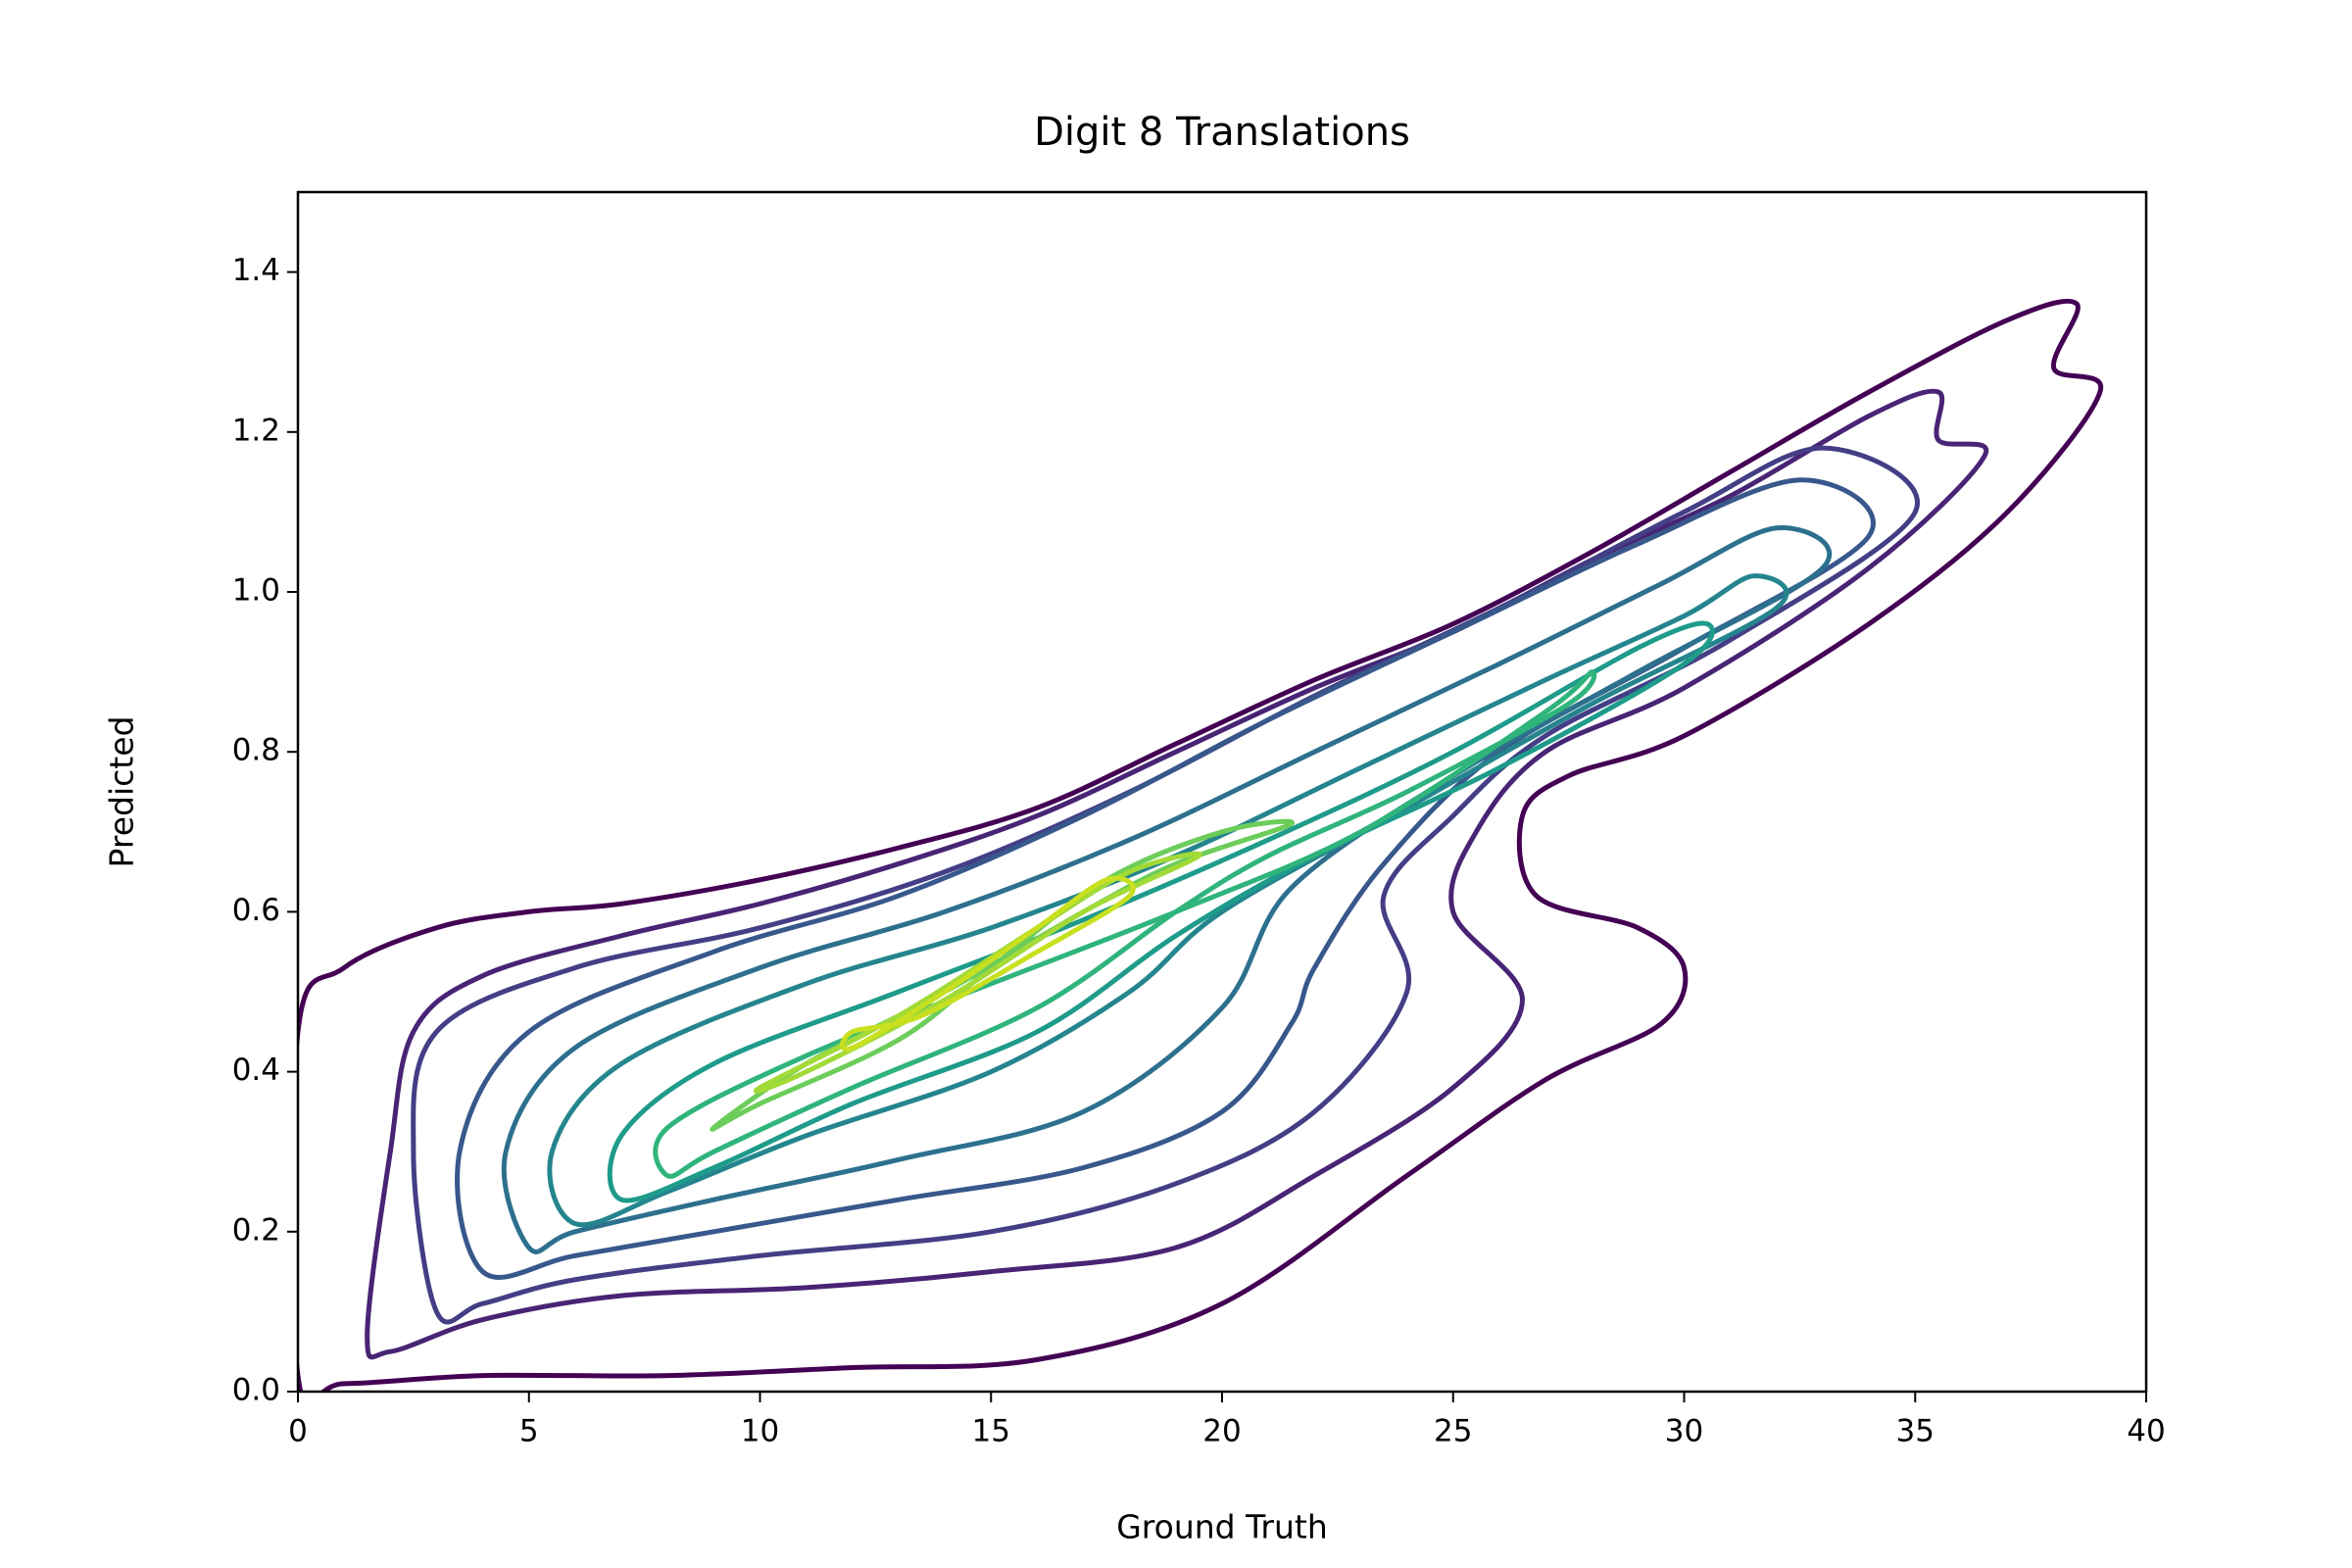 The height and width of the screenshot is (1568, 2352). Describe the element at coordinates (298, 1431) in the screenshot. I see `x-tick-label: 0` at that location.